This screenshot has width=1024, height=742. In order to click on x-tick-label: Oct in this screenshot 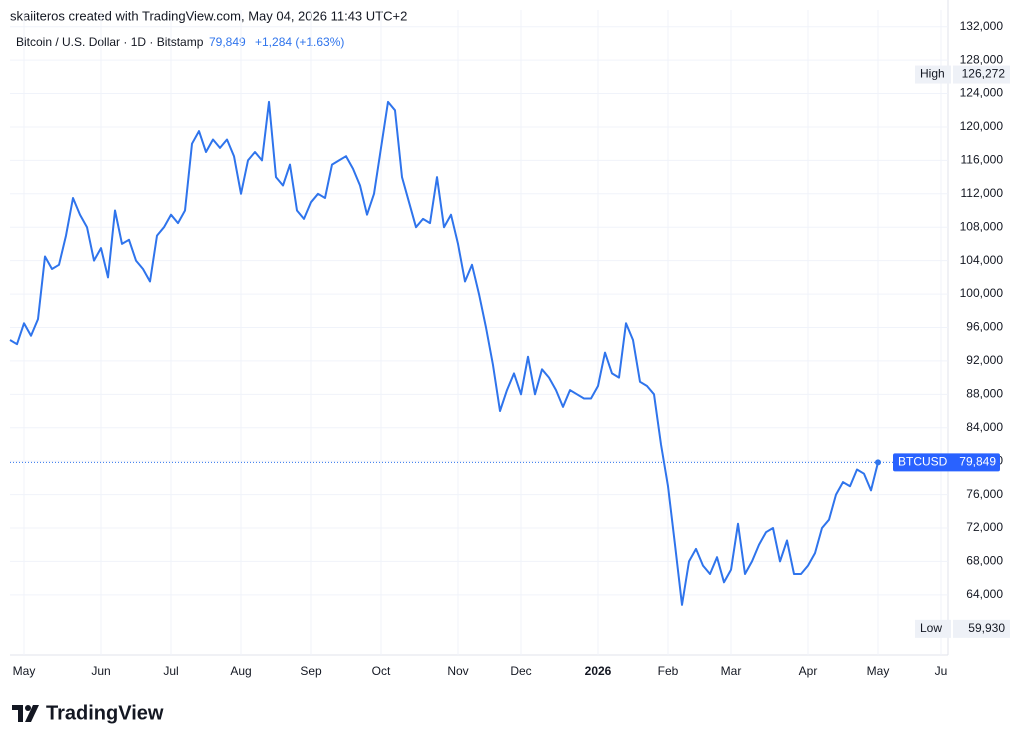, I will do `click(381, 671)`.